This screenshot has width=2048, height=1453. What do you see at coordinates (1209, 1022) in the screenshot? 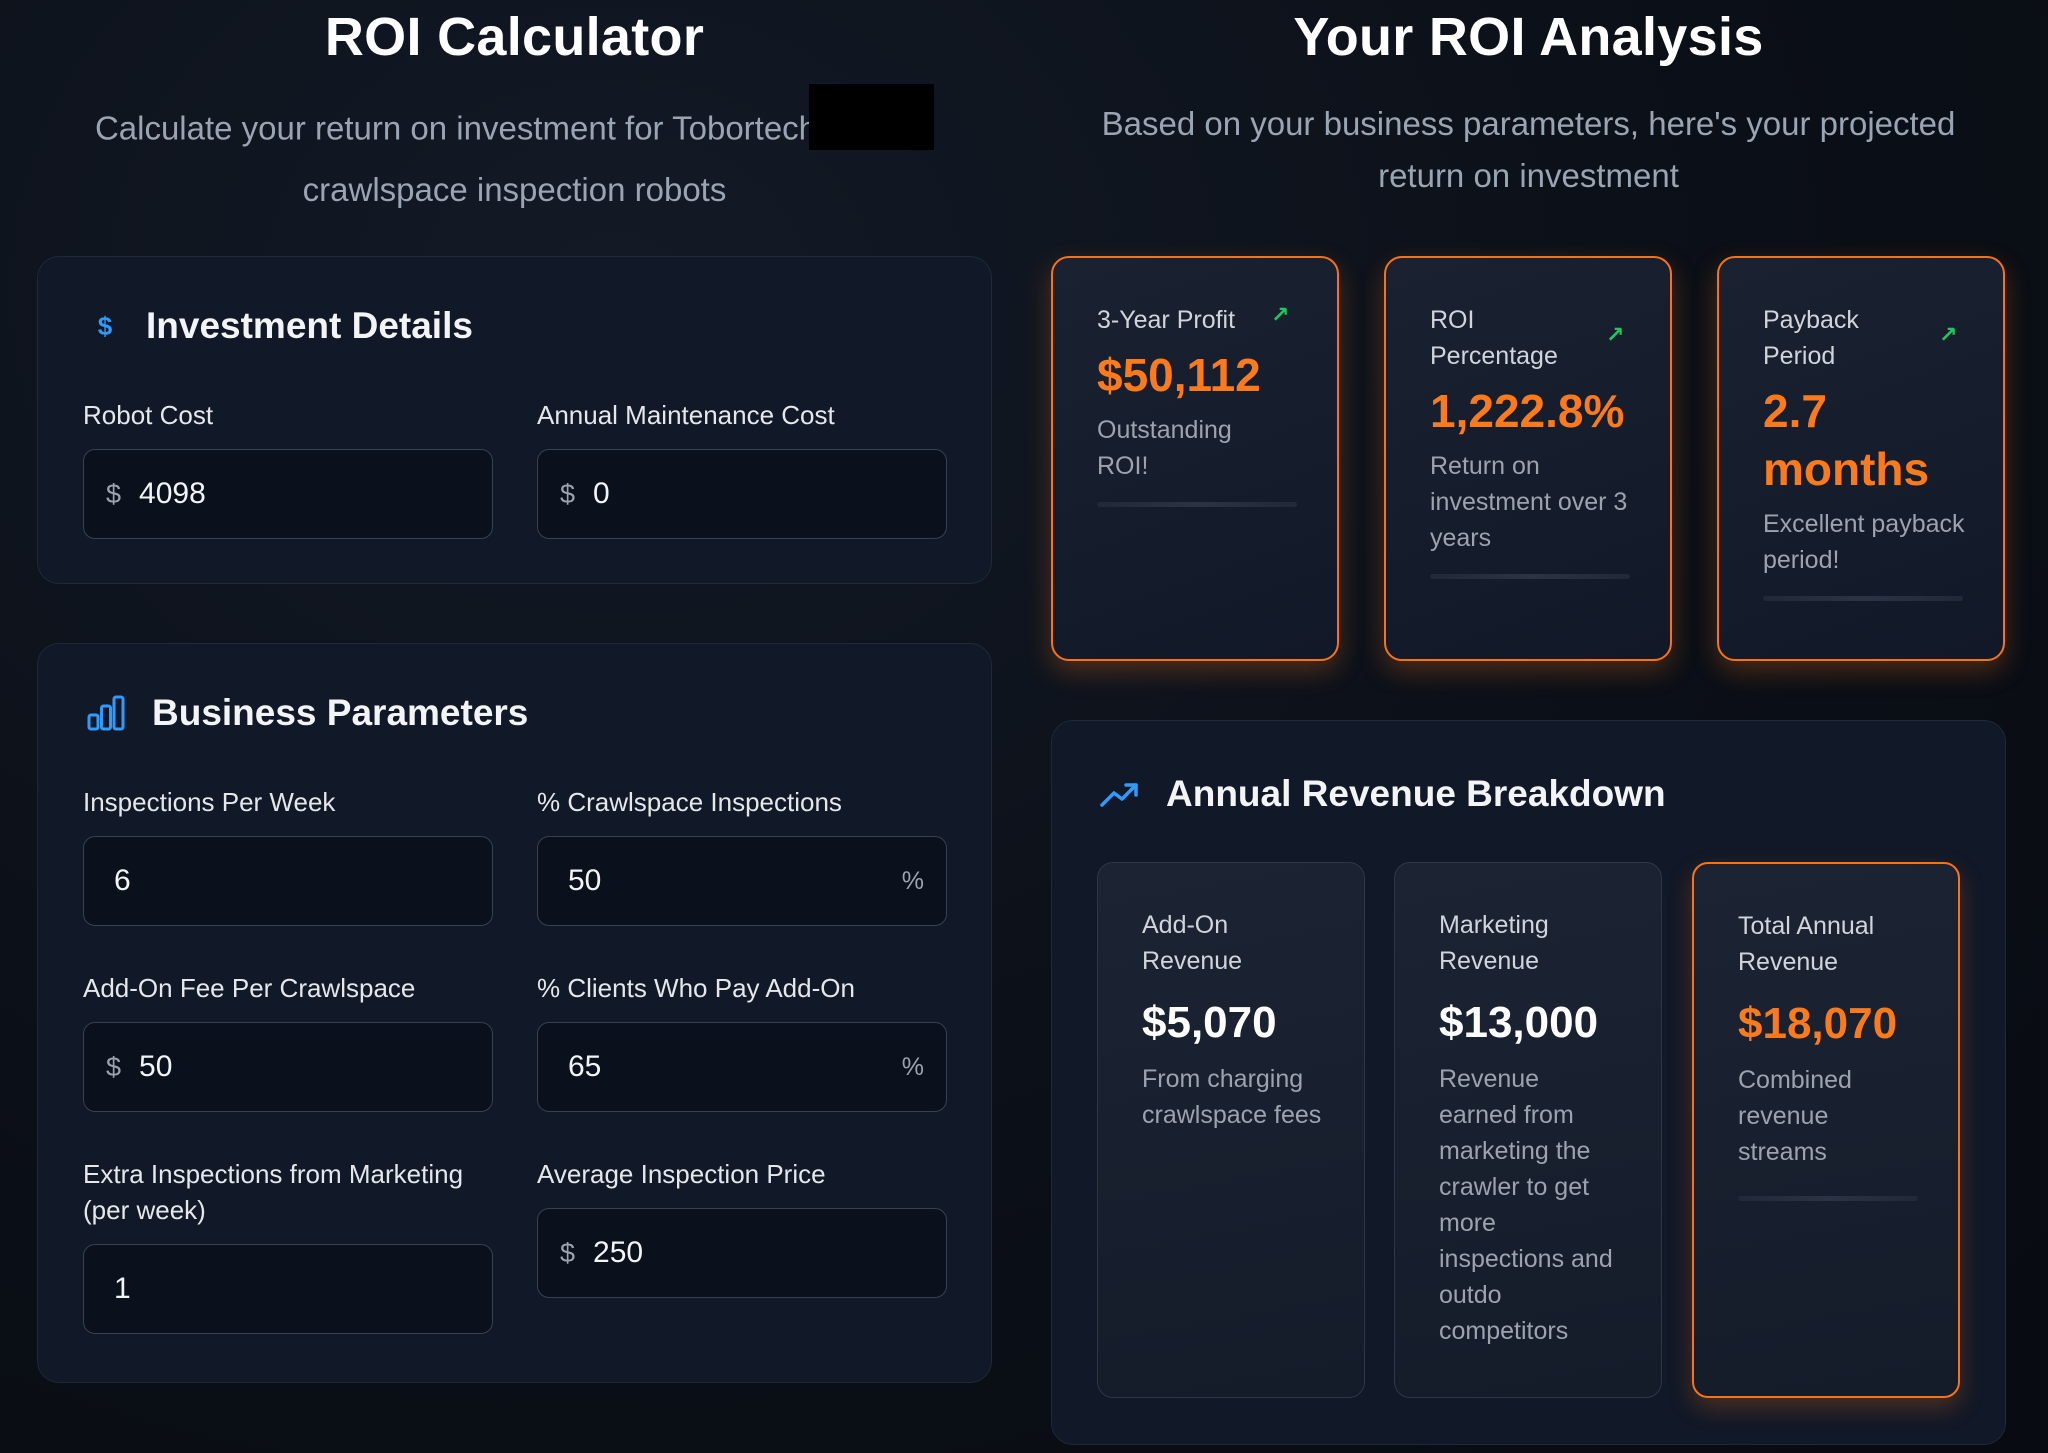
I see `revenue-value: $5,070` at bounding box center [1209, 1022].